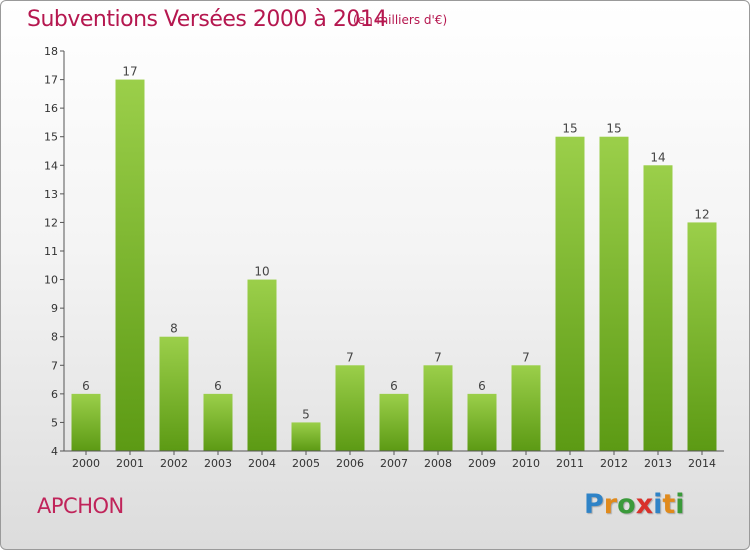 The image size is (750, 550). Describe the element at coordinates (570, 463) in the screenshot. I see `x-tick-label: 2011` at that location.